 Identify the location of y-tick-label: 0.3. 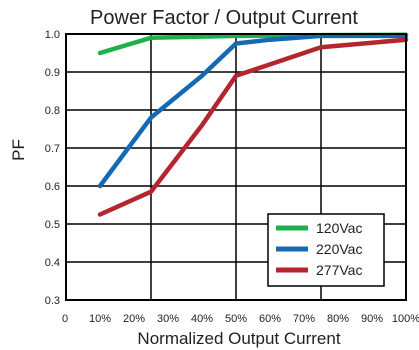
(52, 301).